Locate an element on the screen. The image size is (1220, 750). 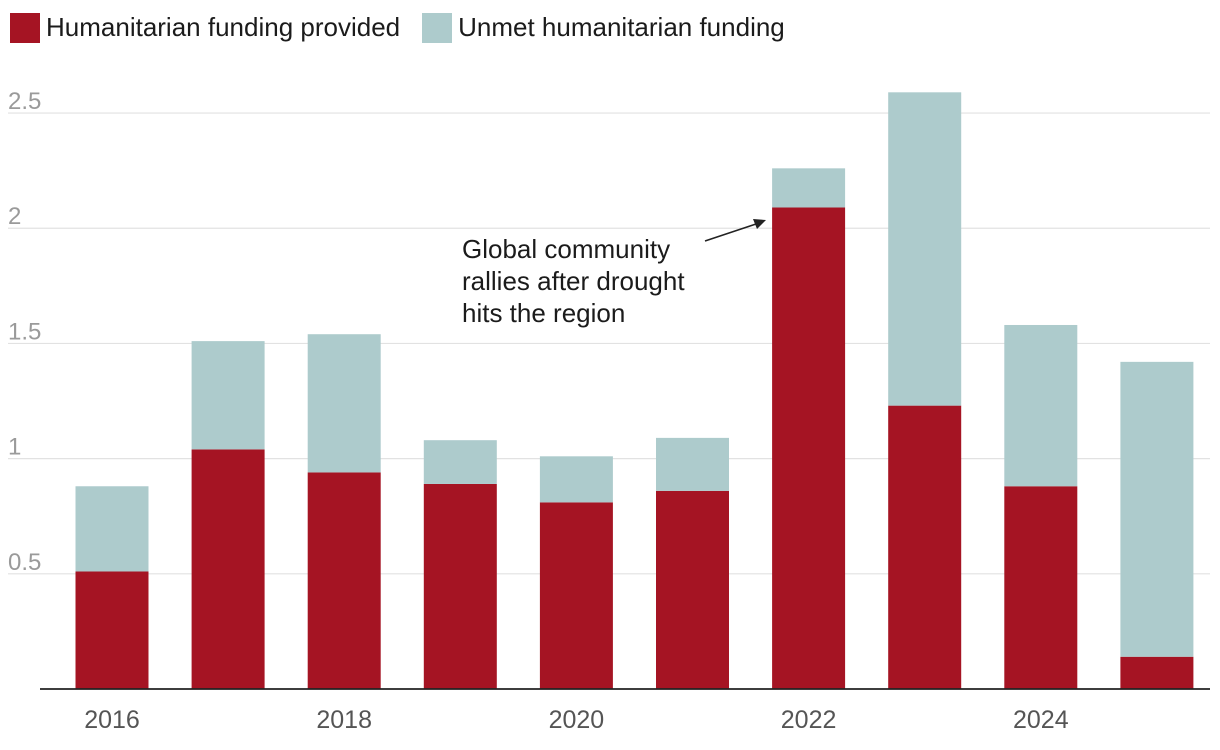
bar-unmet-2025 is located at coordinates (1157, 509).